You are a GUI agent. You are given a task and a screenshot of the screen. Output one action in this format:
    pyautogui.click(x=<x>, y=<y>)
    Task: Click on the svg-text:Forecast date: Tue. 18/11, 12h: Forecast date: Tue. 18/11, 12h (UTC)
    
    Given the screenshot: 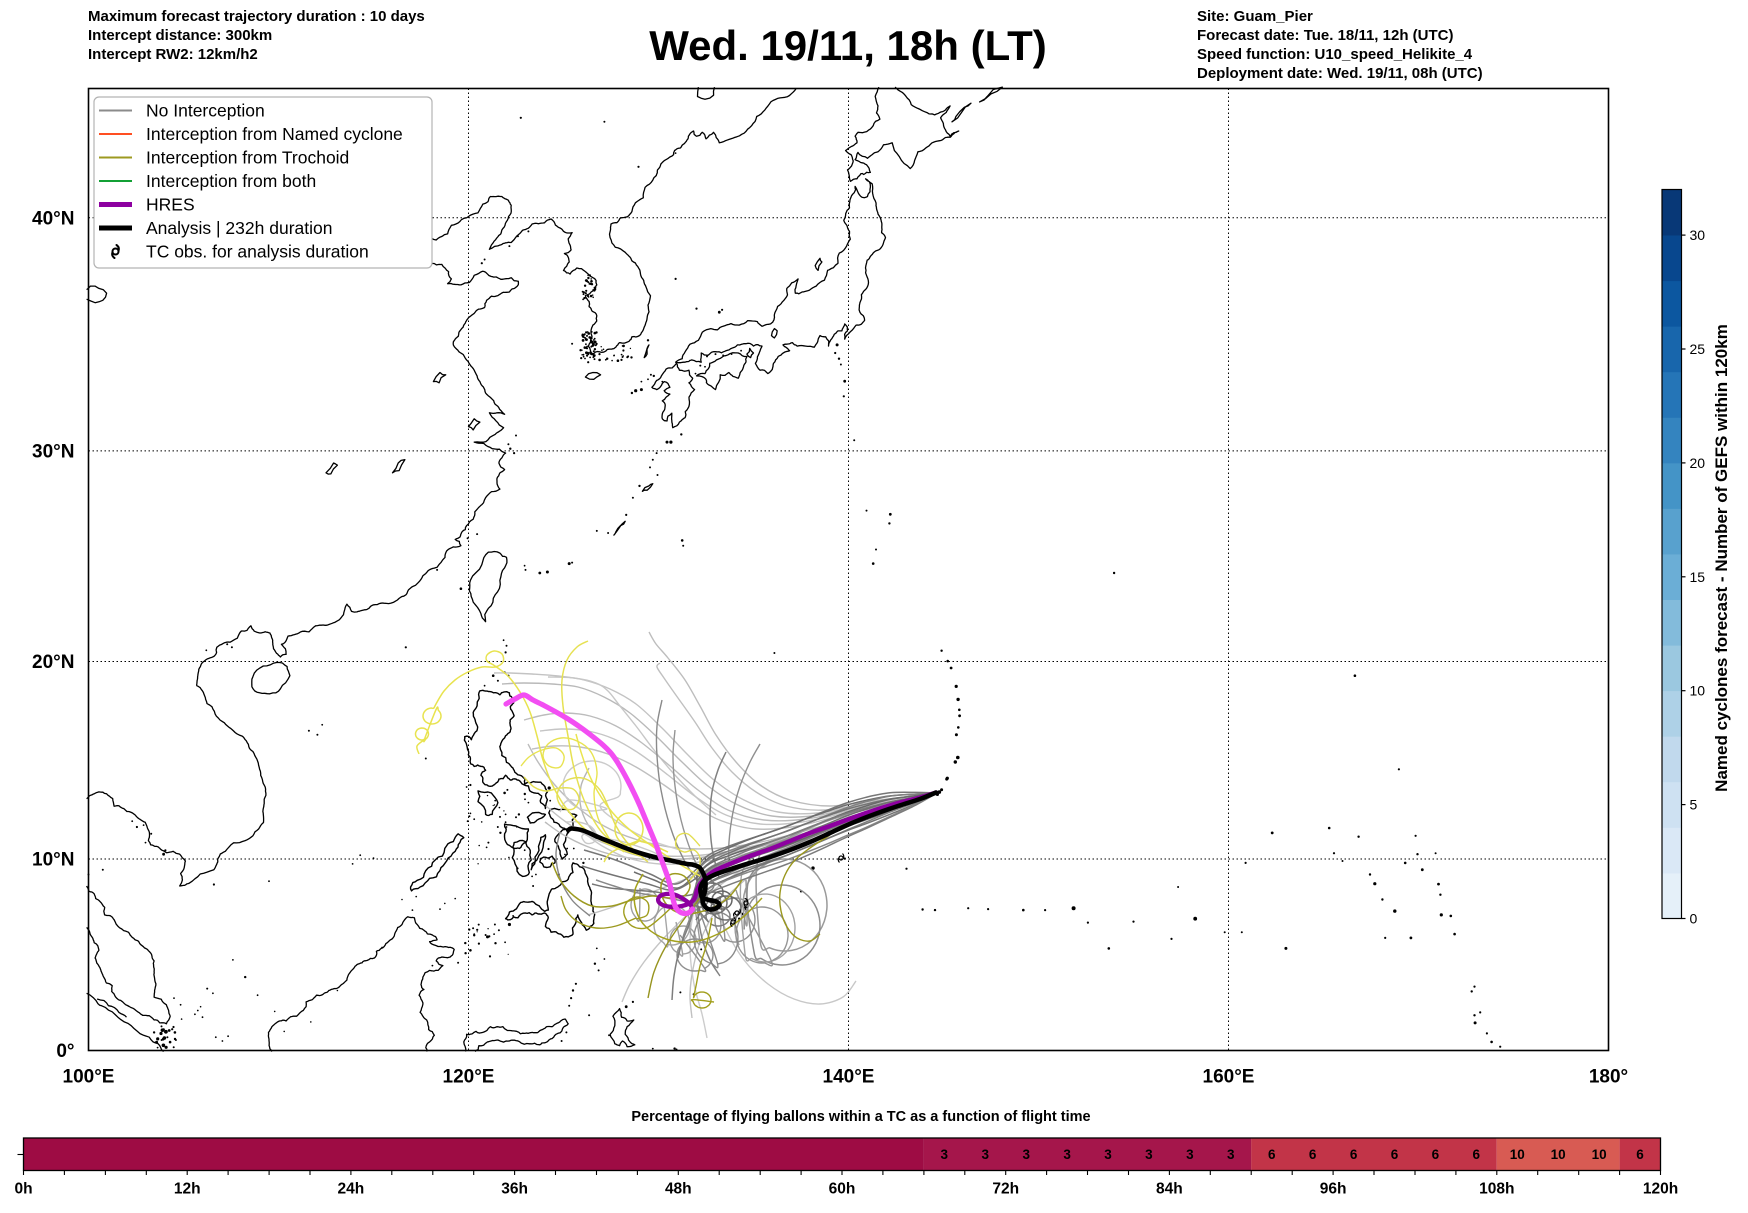 What is the action you would take?
    pyautogui.click(x=1325, y=35)
    